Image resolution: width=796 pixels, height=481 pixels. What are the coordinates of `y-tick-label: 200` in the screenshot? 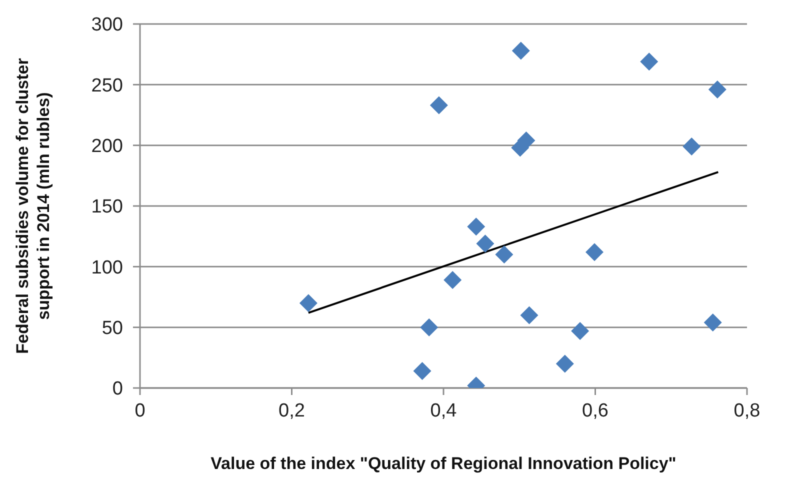 It's located at (107, 147).